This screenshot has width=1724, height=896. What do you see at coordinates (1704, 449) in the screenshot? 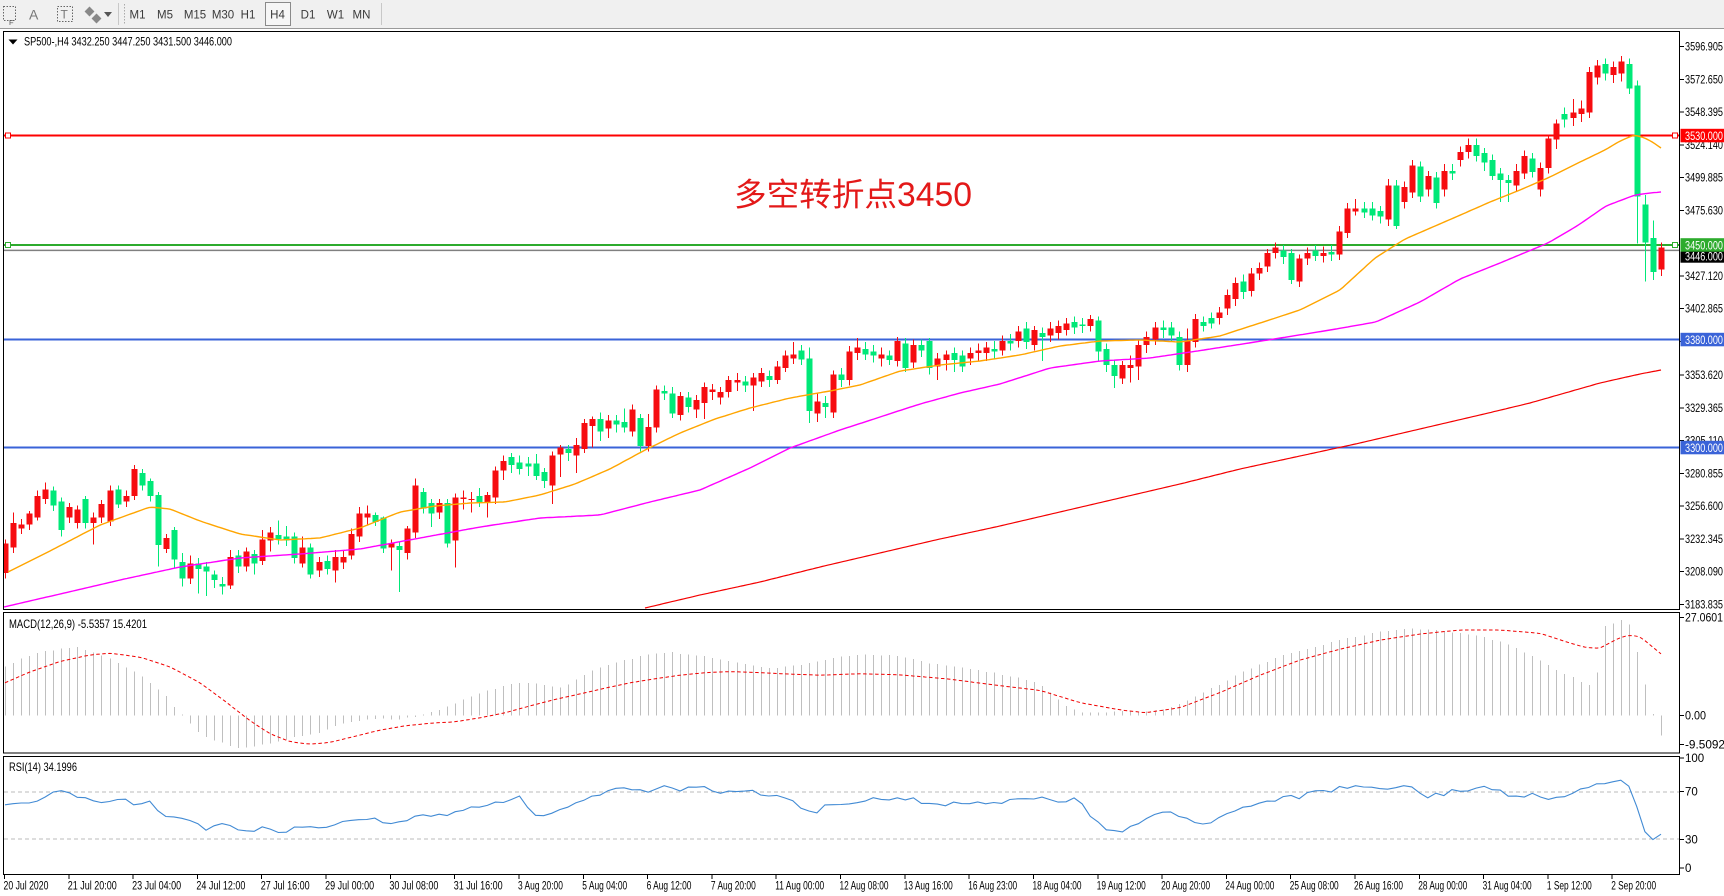
I see `svg-text: 3300.000` at bounding box center [1704, 449].